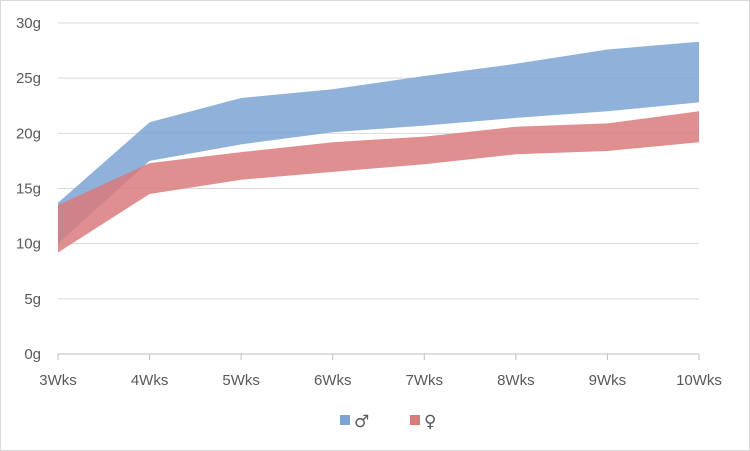  I want to click on y-tick-label: 0g, so click(32, 354).